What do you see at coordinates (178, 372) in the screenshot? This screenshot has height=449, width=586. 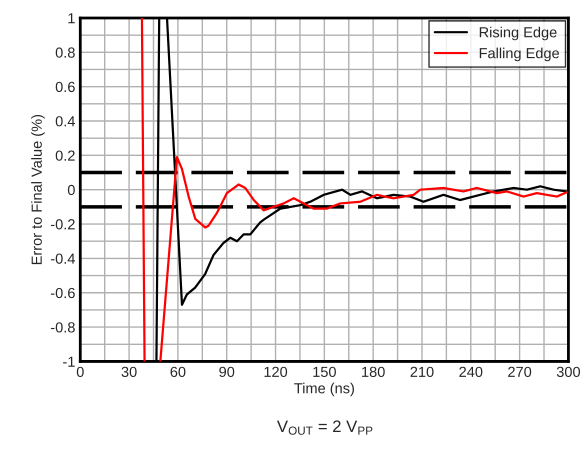 I see `x-tick-label: 60` at bounding box center [178, 372].